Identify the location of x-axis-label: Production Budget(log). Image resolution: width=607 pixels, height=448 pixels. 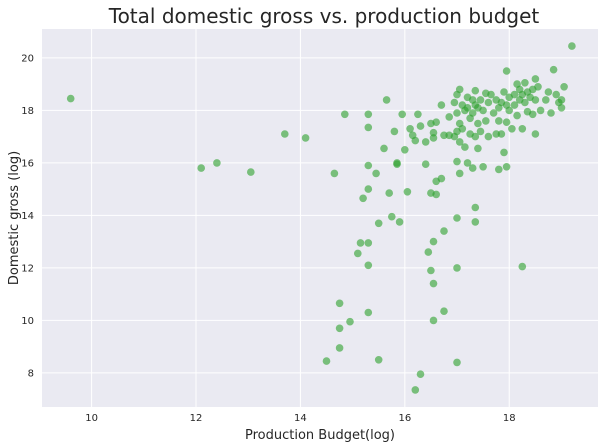
(320, 435).